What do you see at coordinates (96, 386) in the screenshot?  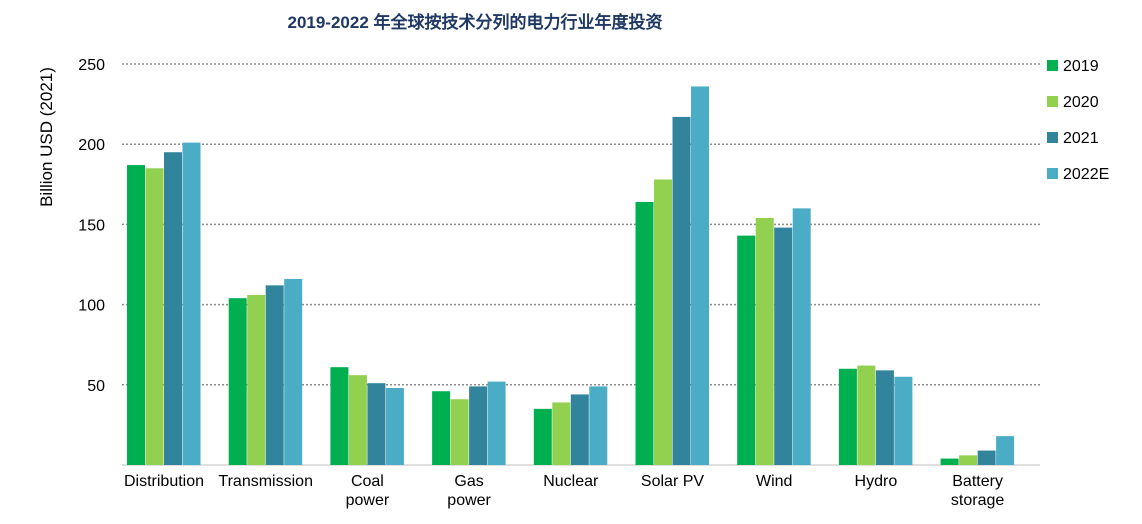 I see `y-tick-label: 50` at bounding box center [96, 386].